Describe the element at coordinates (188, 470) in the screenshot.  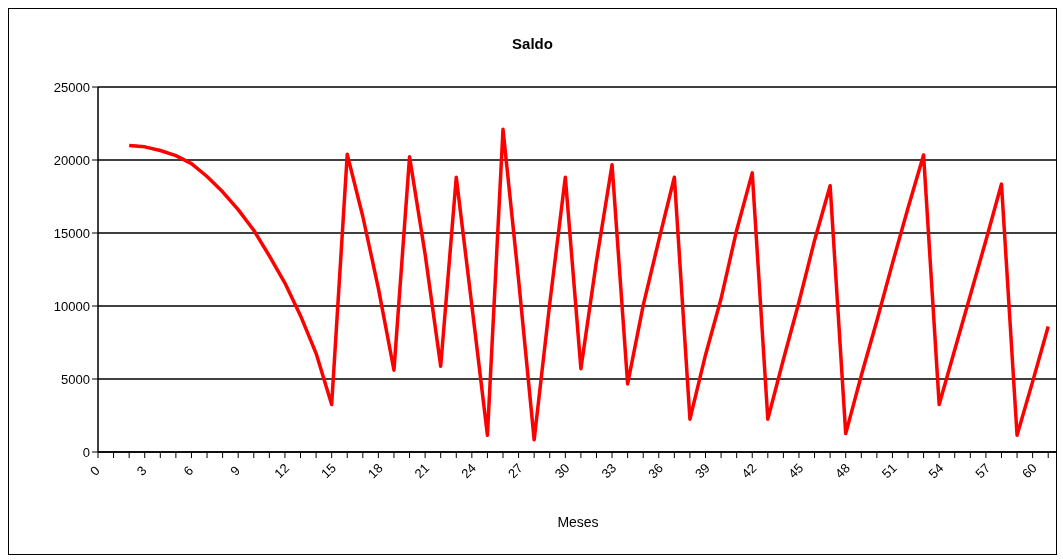
I see `x-tick-label: 6` at that location.